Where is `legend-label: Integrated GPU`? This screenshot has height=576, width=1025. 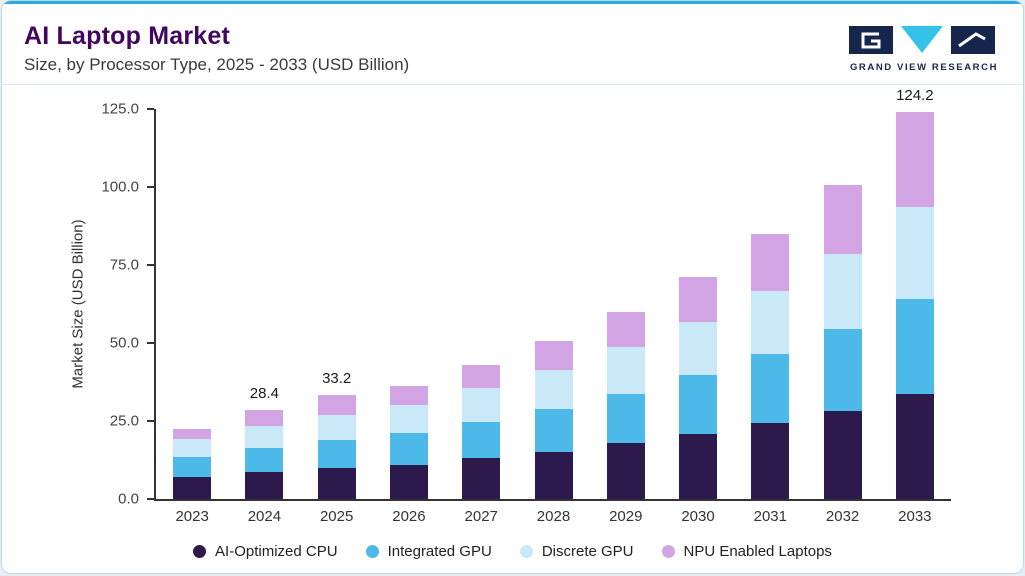
legend-label: Integrated GPU is located at coordinates (439, 551).